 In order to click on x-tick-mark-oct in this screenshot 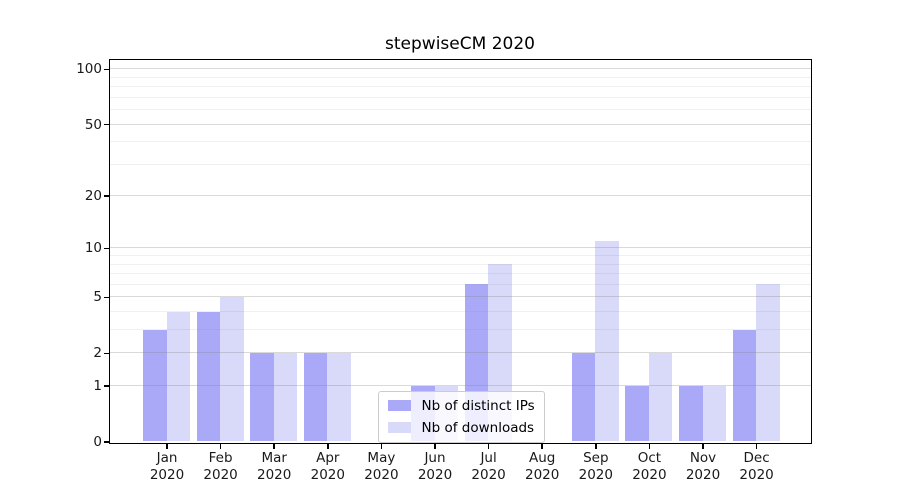, I will do `click(649, 446)`.